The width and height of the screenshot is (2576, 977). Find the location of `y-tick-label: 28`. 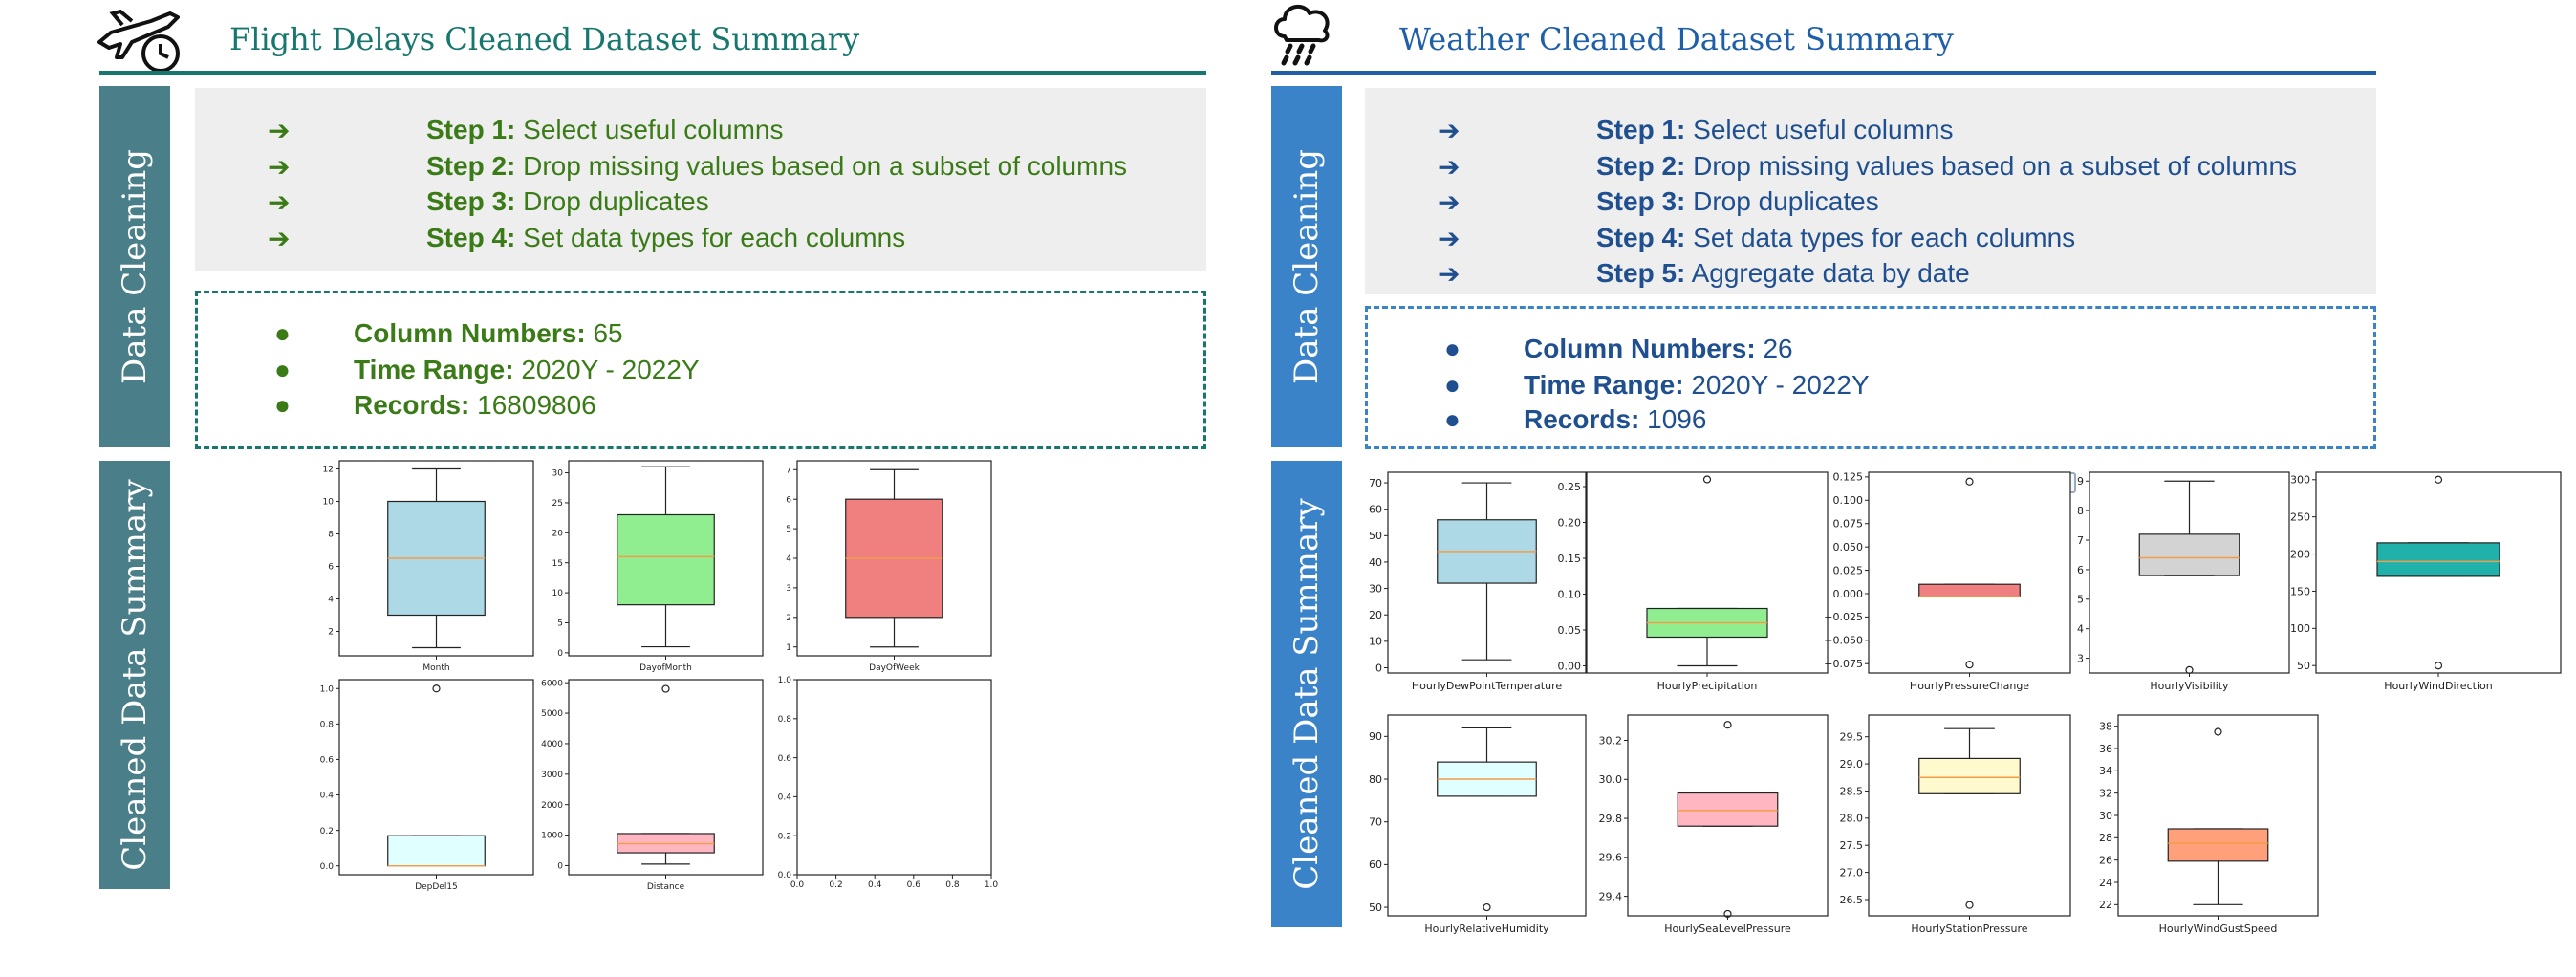

y-tick-label: 28 is located at coordinates (2105, 838).